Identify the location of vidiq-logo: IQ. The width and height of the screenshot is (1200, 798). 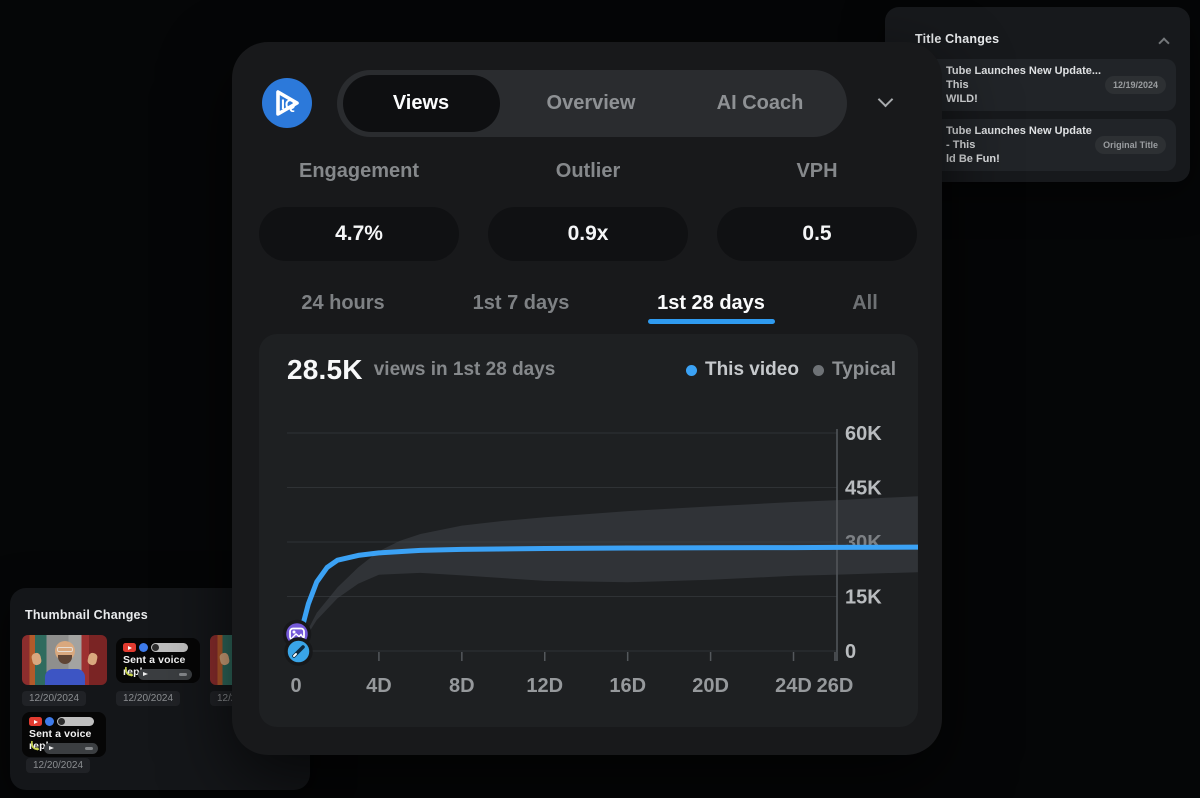
(287, 103).